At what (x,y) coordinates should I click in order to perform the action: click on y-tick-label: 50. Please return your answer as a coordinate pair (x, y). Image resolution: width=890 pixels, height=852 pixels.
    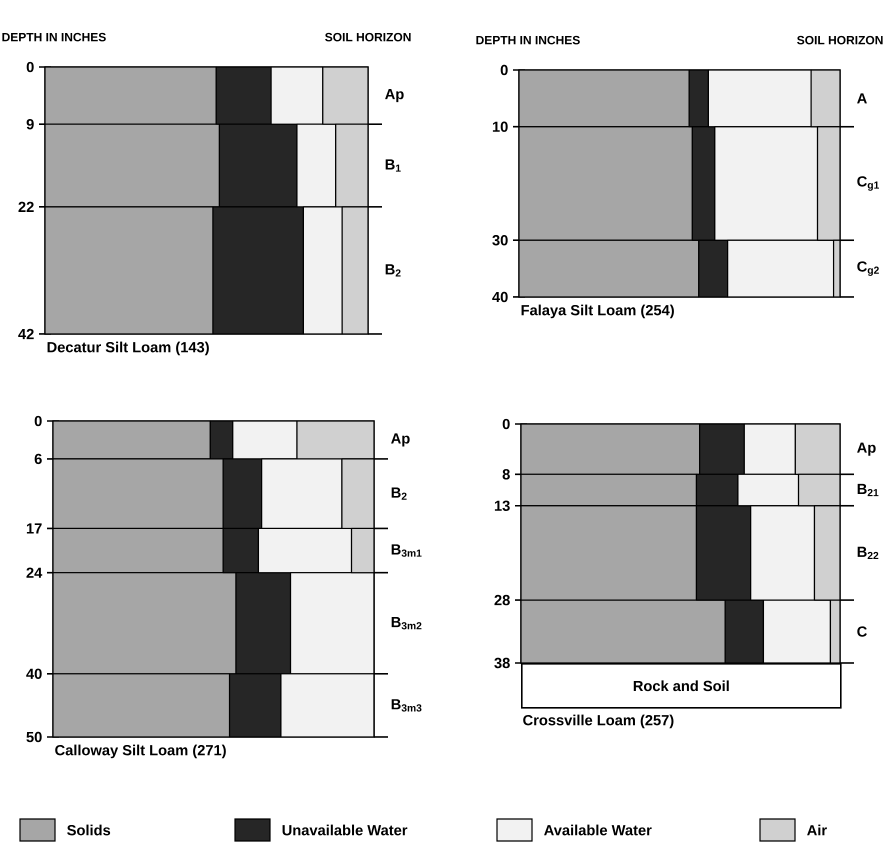
    Looking at the image, I should click on (34, 737).